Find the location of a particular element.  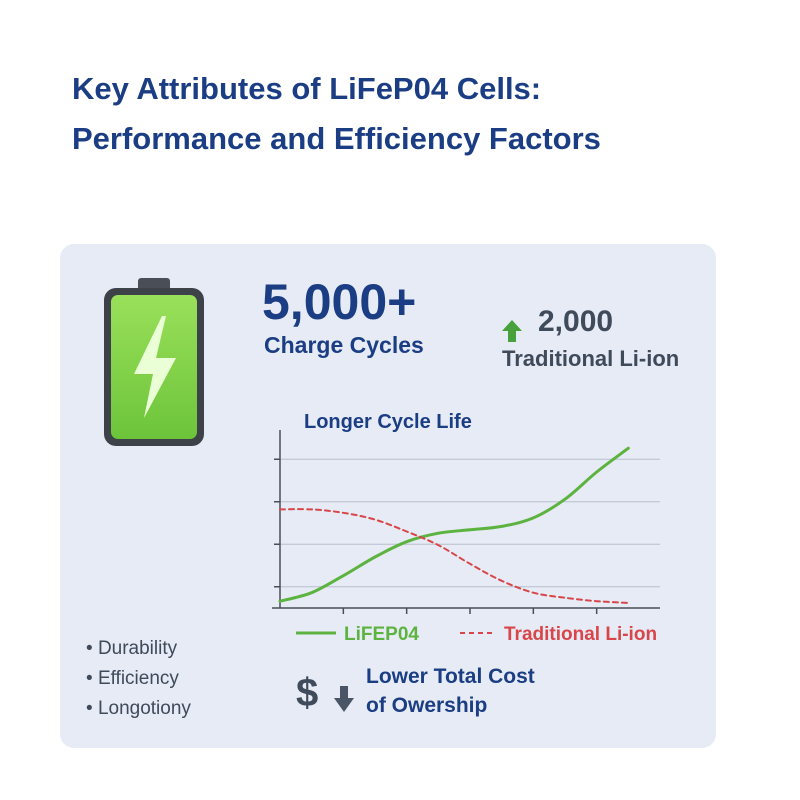

feature-list: • Durability • Efficiency • Longotiony is located at coordinates (138, 679).